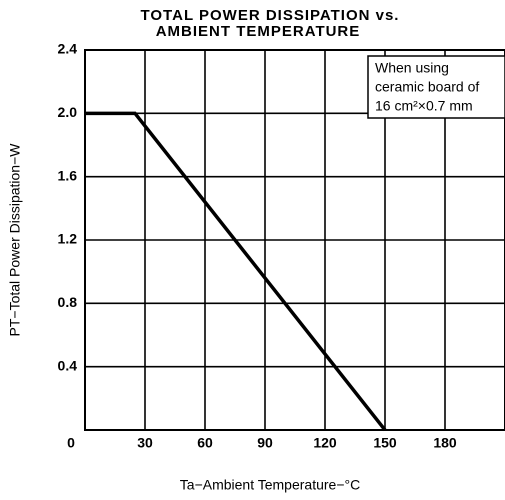 This screenshot has width=505, height=500. Describe the element at coordinates (445, 443) in the screenshot. I see `x-tick-label: 180` at that location.